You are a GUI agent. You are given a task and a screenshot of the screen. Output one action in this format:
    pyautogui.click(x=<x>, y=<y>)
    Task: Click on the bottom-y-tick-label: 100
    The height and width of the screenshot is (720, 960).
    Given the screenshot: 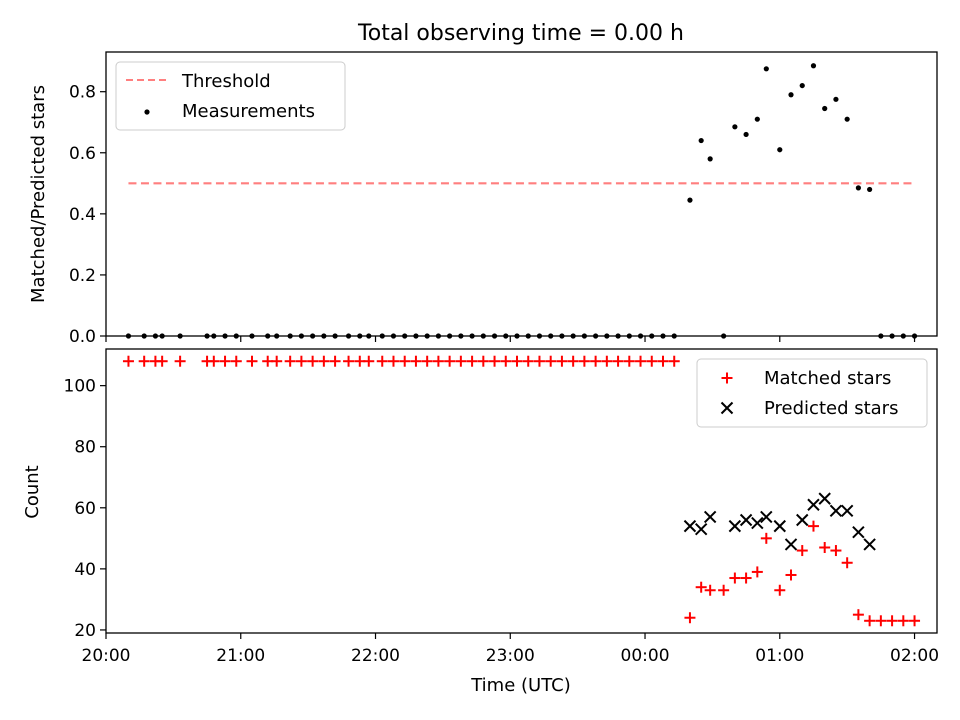 What is the action you would take?
    pyautogui.click(x=80, y=387)
    